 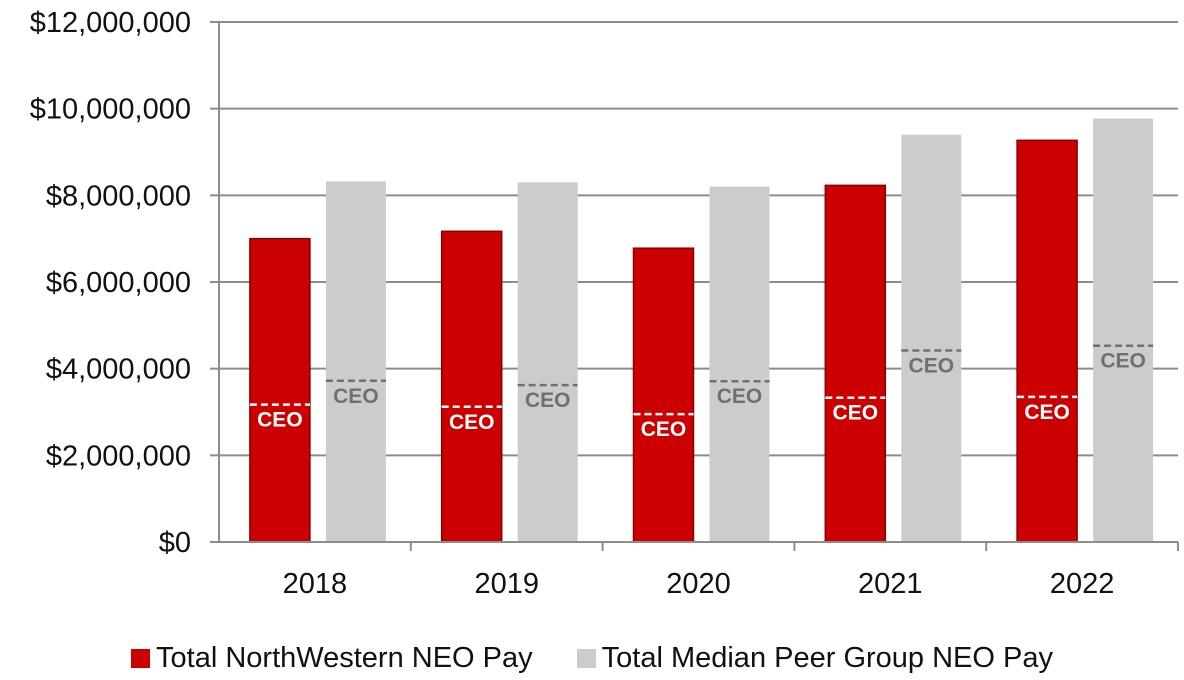 What do you see at coordinates (118, 456) in the screenshot?
I see `y-tick-label: $2,000,000` at bounding box center [118, 456].